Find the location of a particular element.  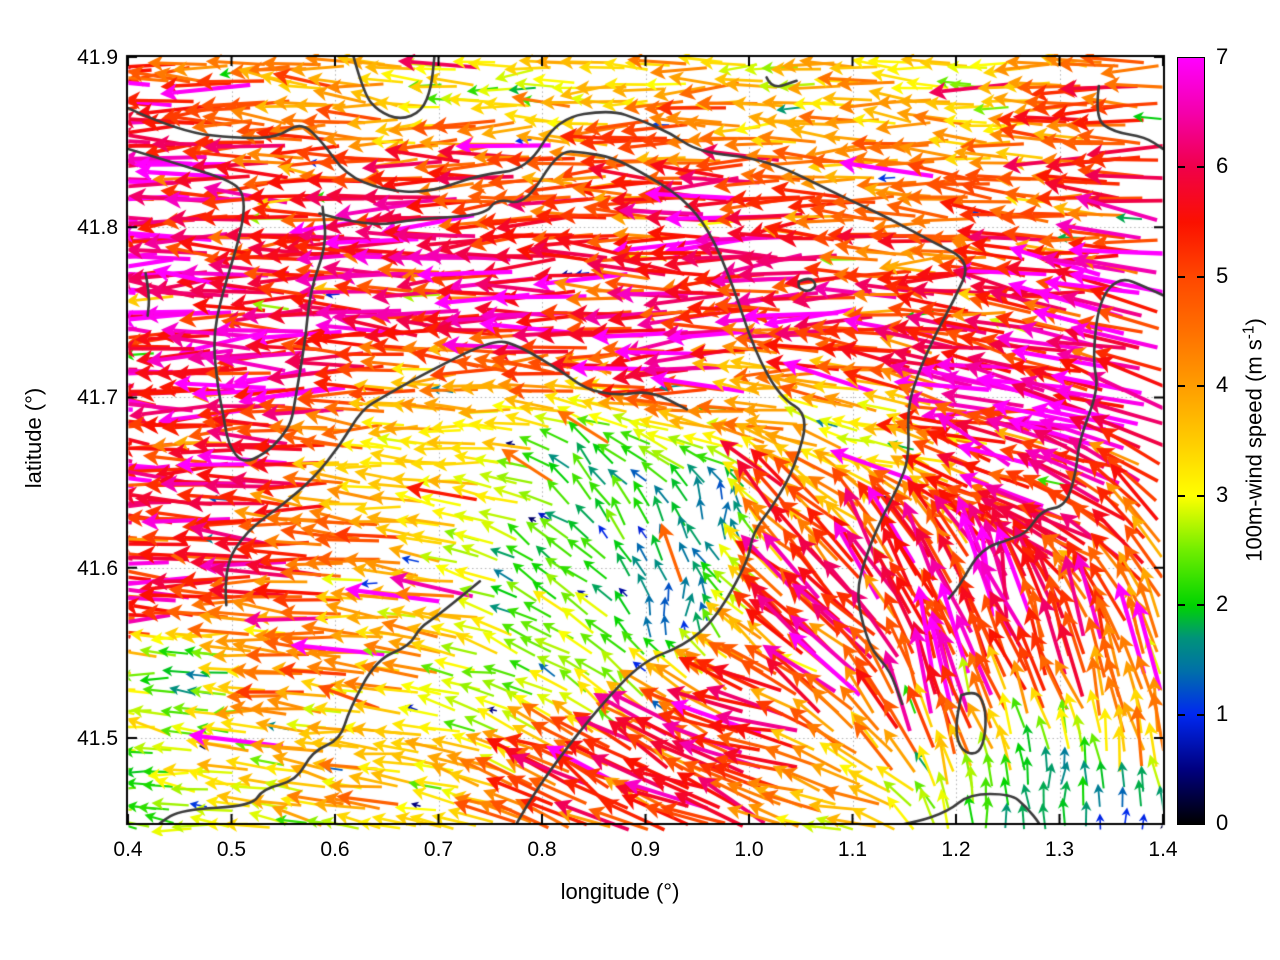

x-tick-label-1.3: 1.3 is located at coordinates (1059, 849).